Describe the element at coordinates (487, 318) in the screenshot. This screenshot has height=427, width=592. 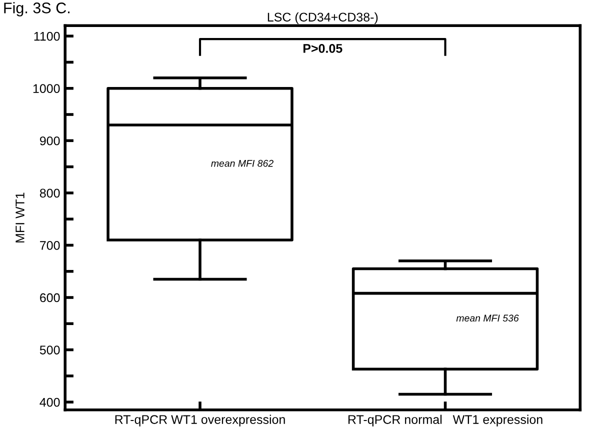
I see `annotation: mean MFI 536` at that location.